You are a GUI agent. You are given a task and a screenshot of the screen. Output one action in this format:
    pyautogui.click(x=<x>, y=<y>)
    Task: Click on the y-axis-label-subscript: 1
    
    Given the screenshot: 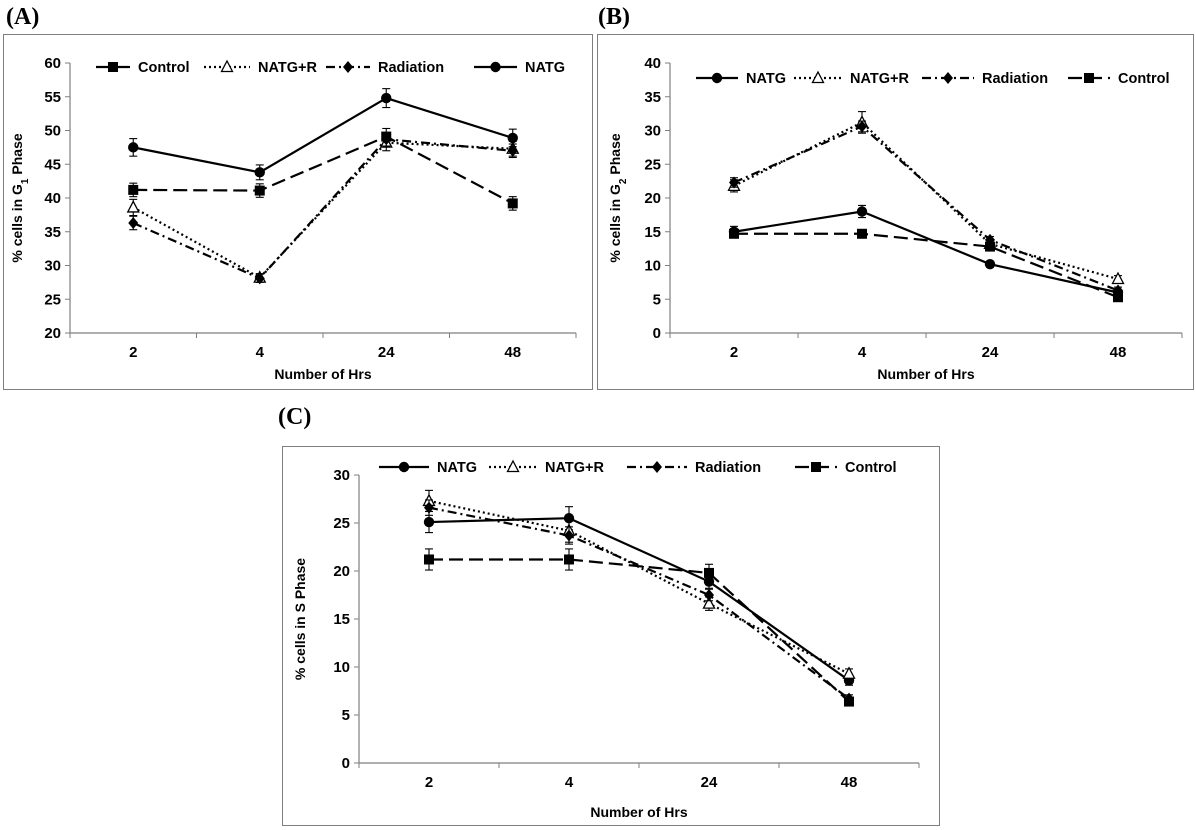 What is the action you would take?
    pyautogui.click(x=25, y=181)
    